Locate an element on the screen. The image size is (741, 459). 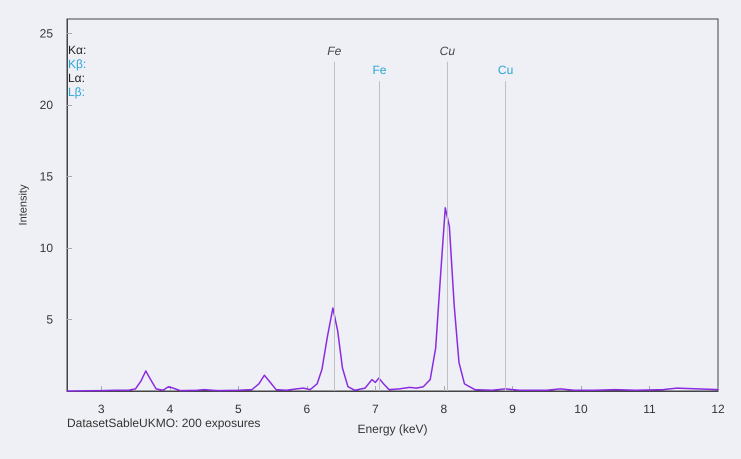
x-tick-label: 3 is located at coordinates (101, 409).